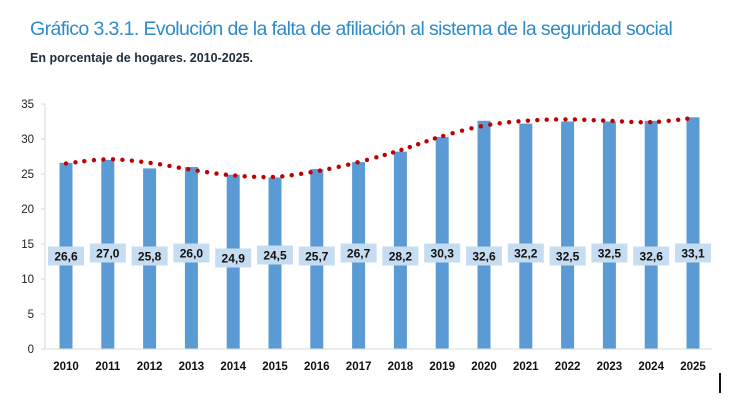 Image resolution: width=730 pixels, height=406 pixels. I want to click on x-tick-label: 2023, so click(610, 367).